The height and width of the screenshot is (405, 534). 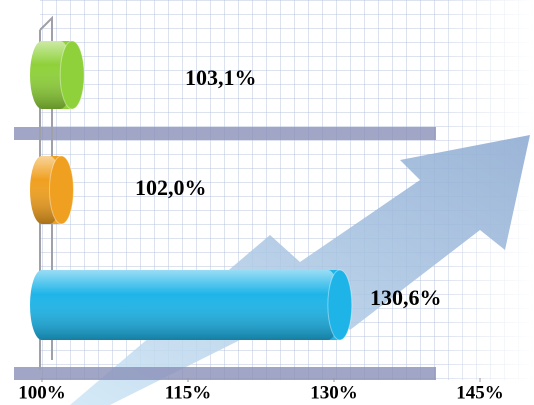 I want to click on value-label: 102,0%, so click(x=171, y=187).